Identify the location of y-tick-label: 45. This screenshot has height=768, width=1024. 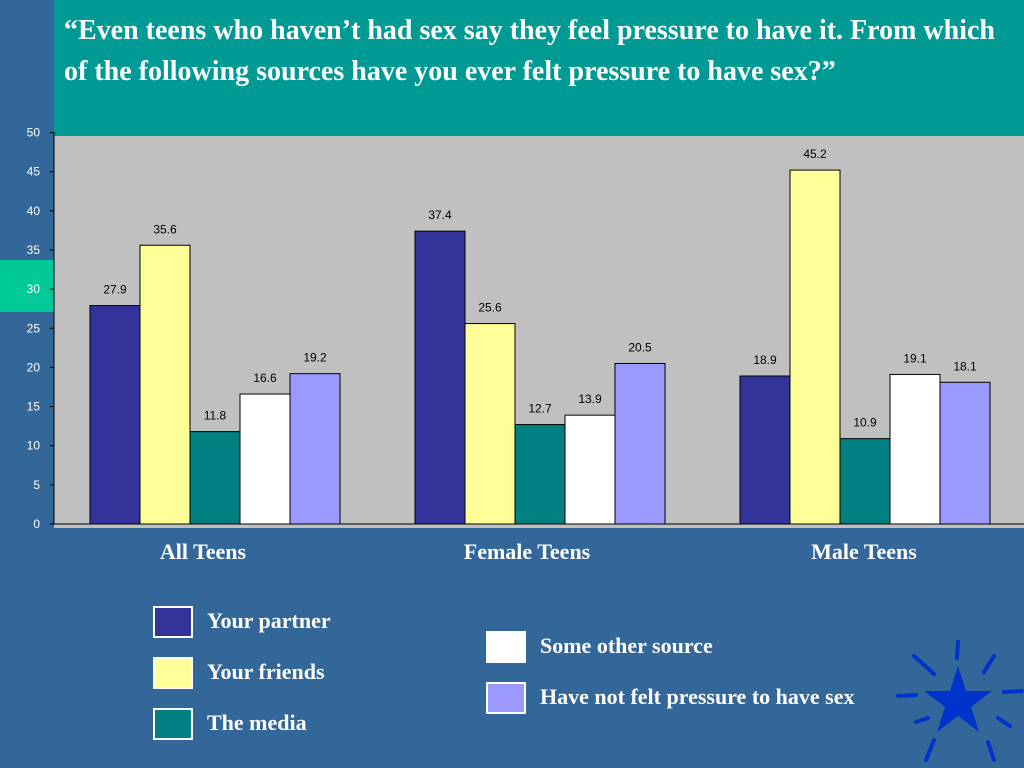
(34, 172).